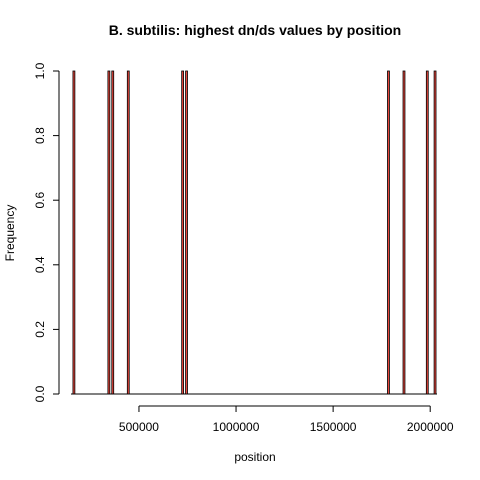 The image size is (480, 480). Describe the element at coordinates (40, 264) in the screenshot. I see `y-tick-label: 0.4` at that location.